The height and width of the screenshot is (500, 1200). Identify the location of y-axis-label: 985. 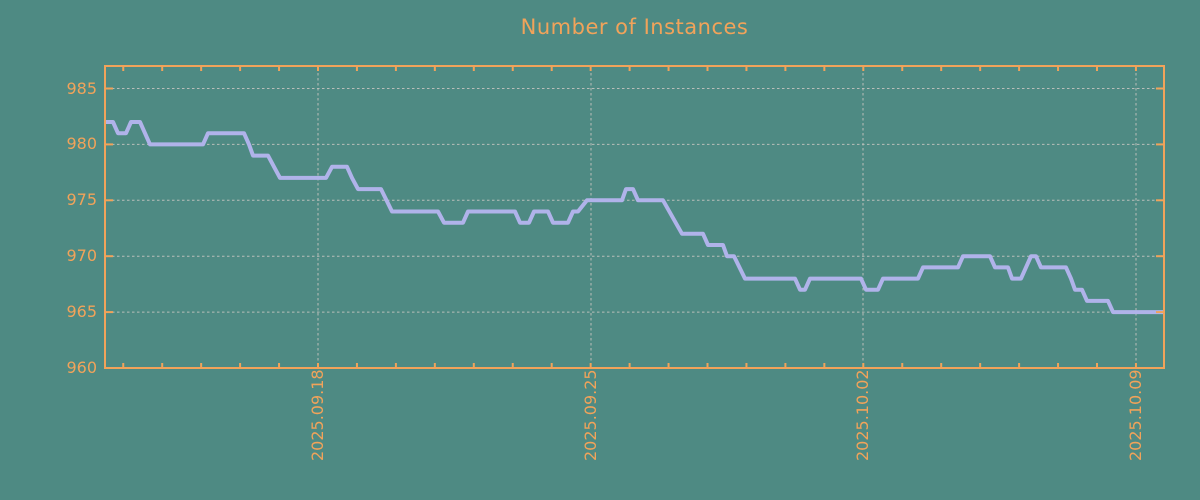
(81, 88).